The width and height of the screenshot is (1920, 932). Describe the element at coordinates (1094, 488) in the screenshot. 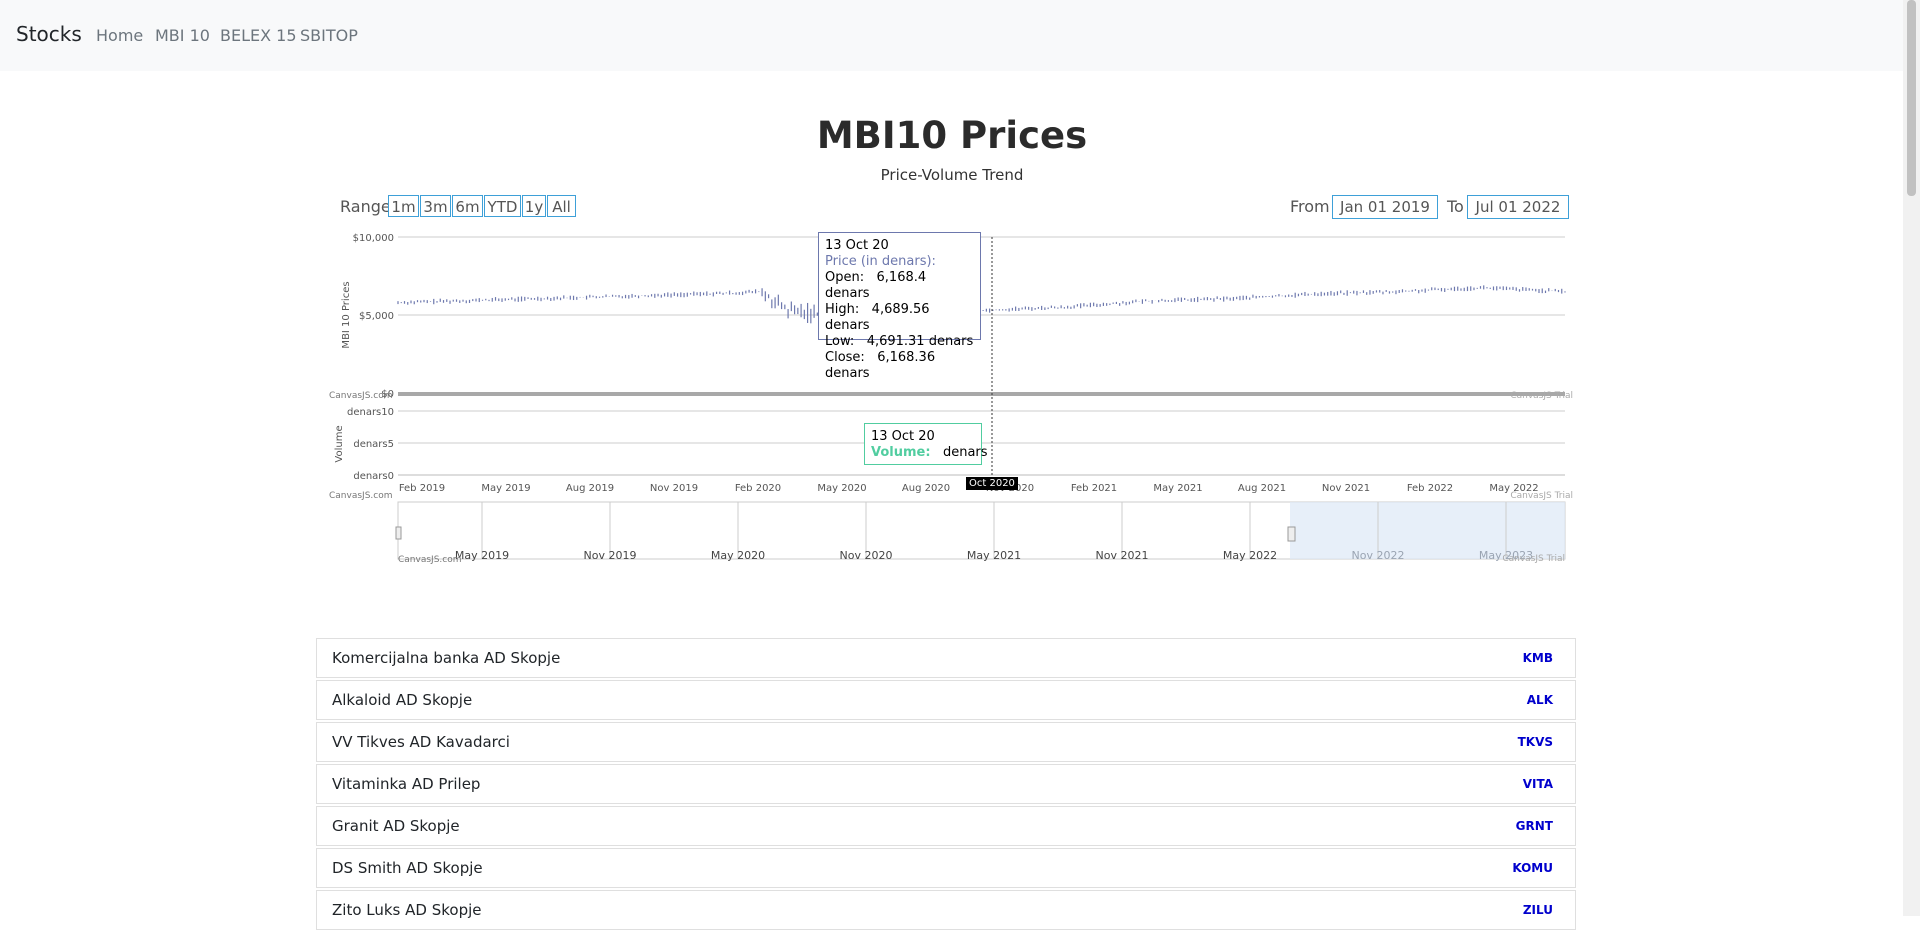

I see `x-tick-label: Feb 2021` at that location.